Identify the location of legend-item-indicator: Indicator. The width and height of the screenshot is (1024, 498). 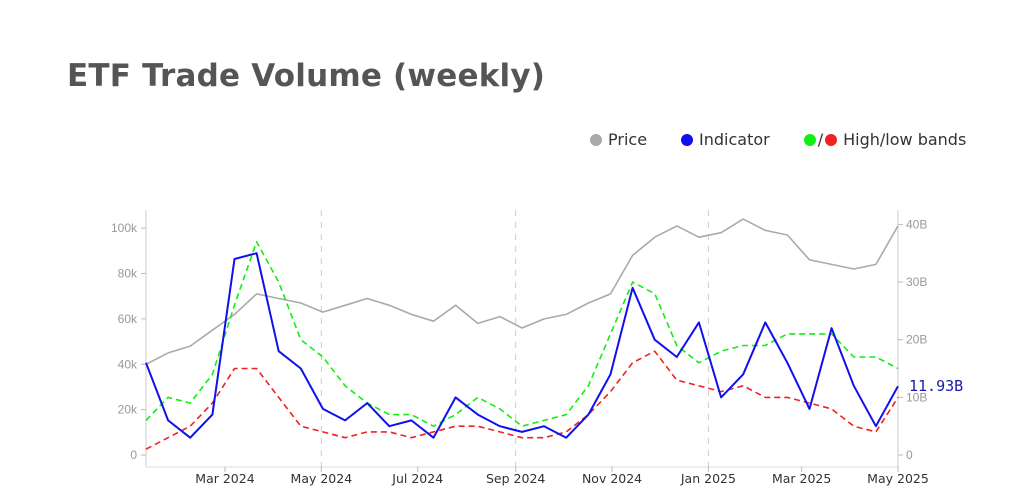
(725, 139).